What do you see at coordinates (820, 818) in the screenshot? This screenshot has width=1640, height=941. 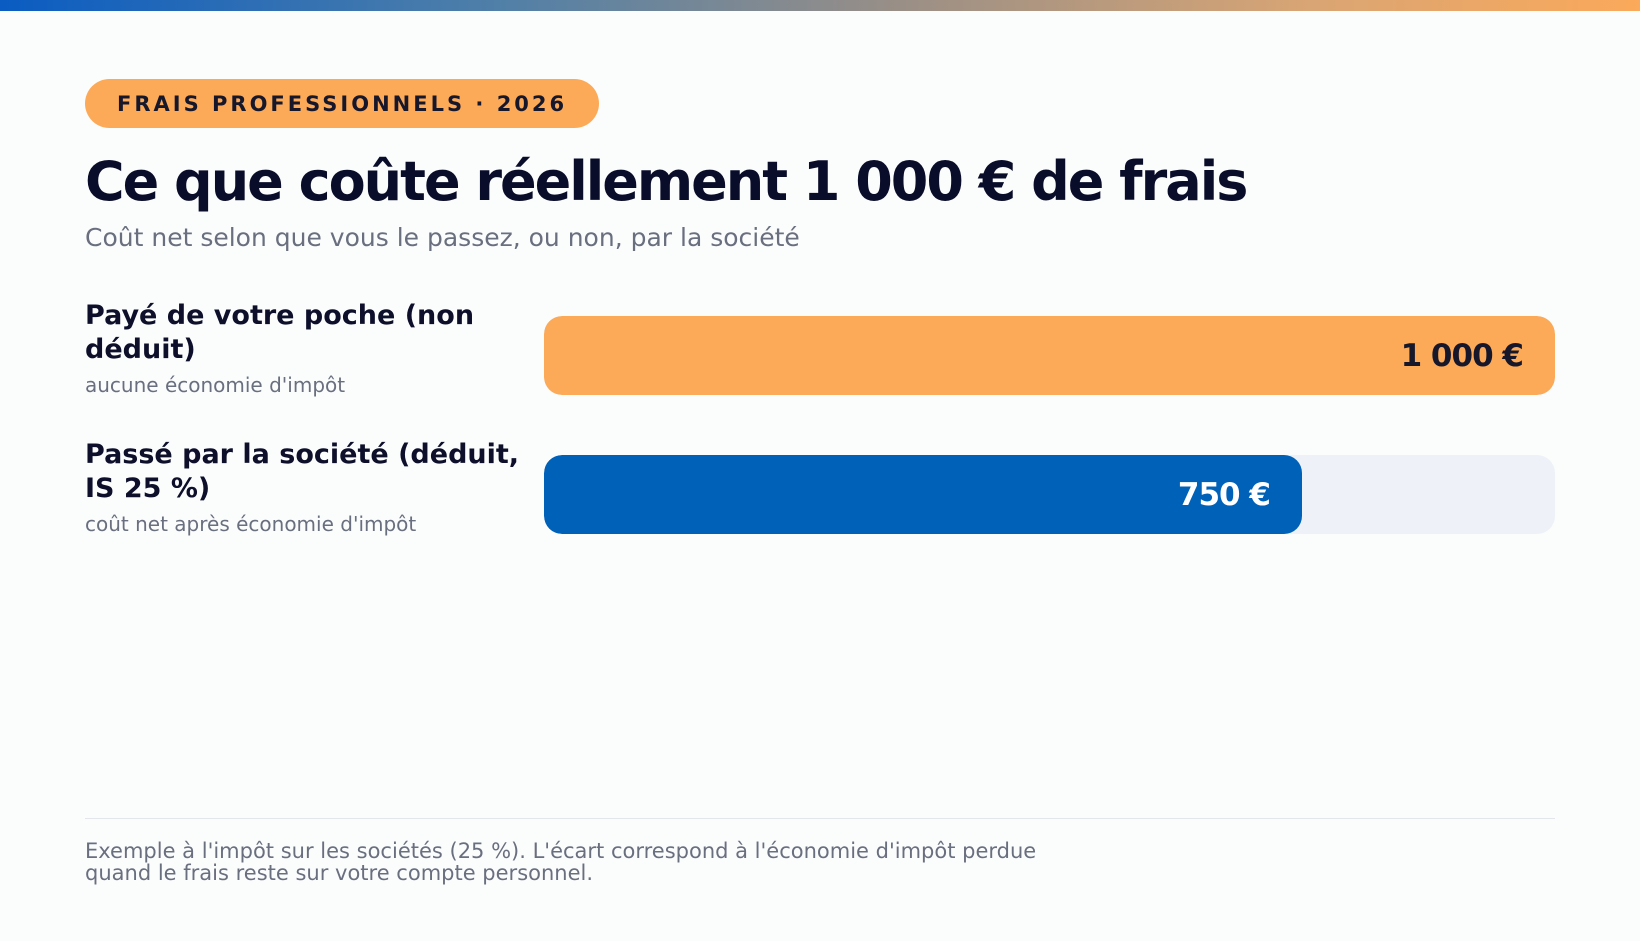 I see `footer-divider` at bounding box center [820, 818].